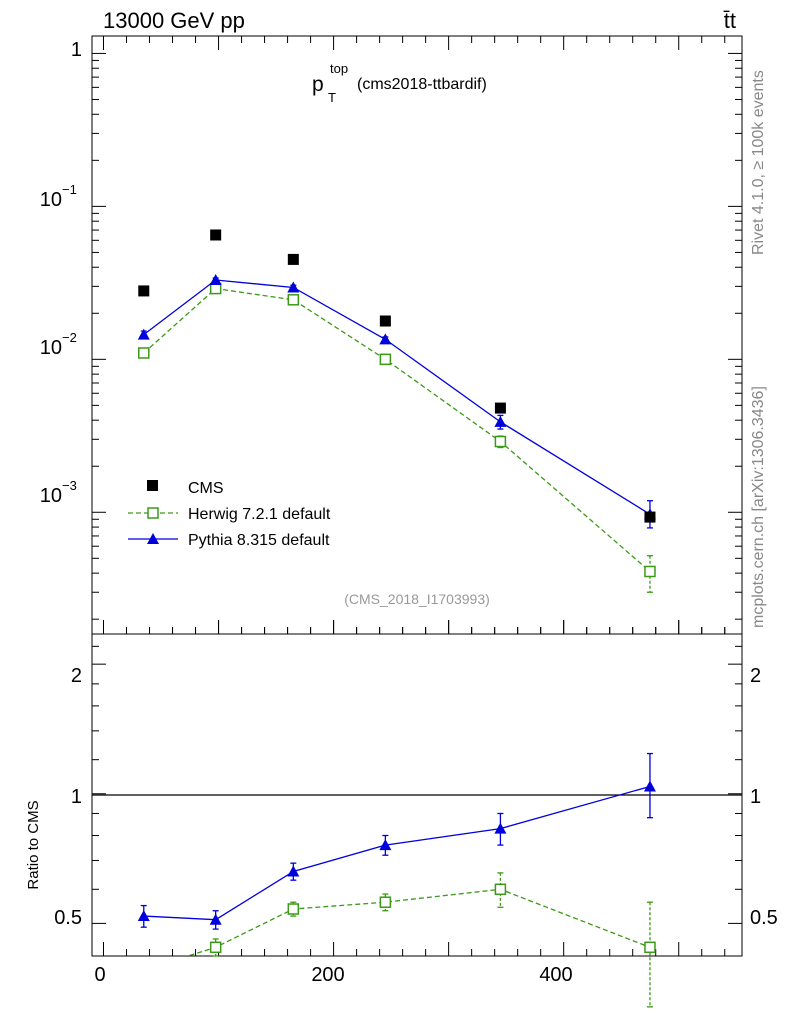 The height and width of the screenshot is (1024, 786). What do you see at coordinates (555, 975) in the screenshot?
I see `x-tick-label-2: 400` at bounding box center [555, 975].